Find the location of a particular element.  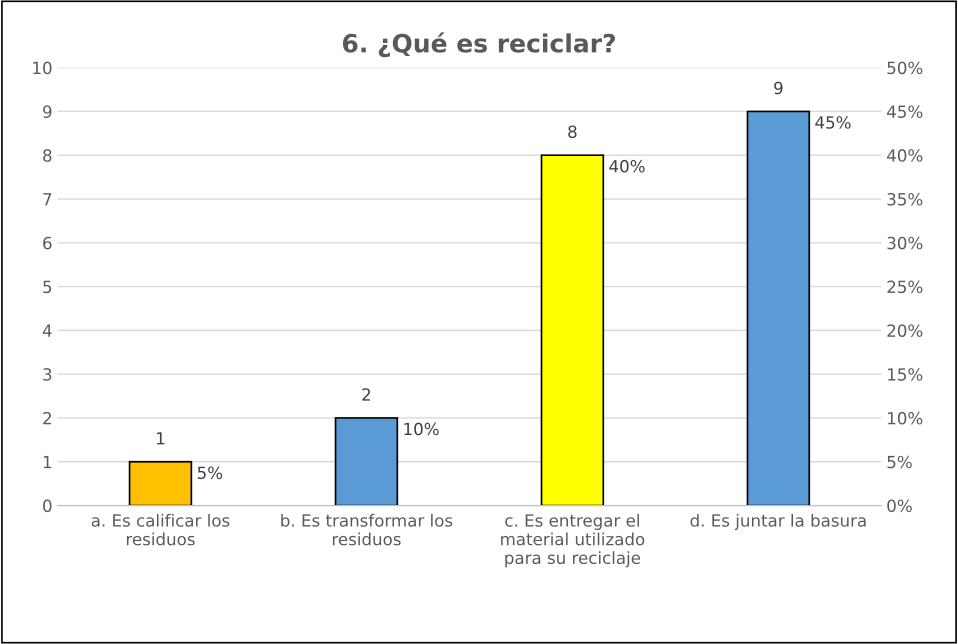

y-tick-label: 1 is located at coordinates (48, 462).